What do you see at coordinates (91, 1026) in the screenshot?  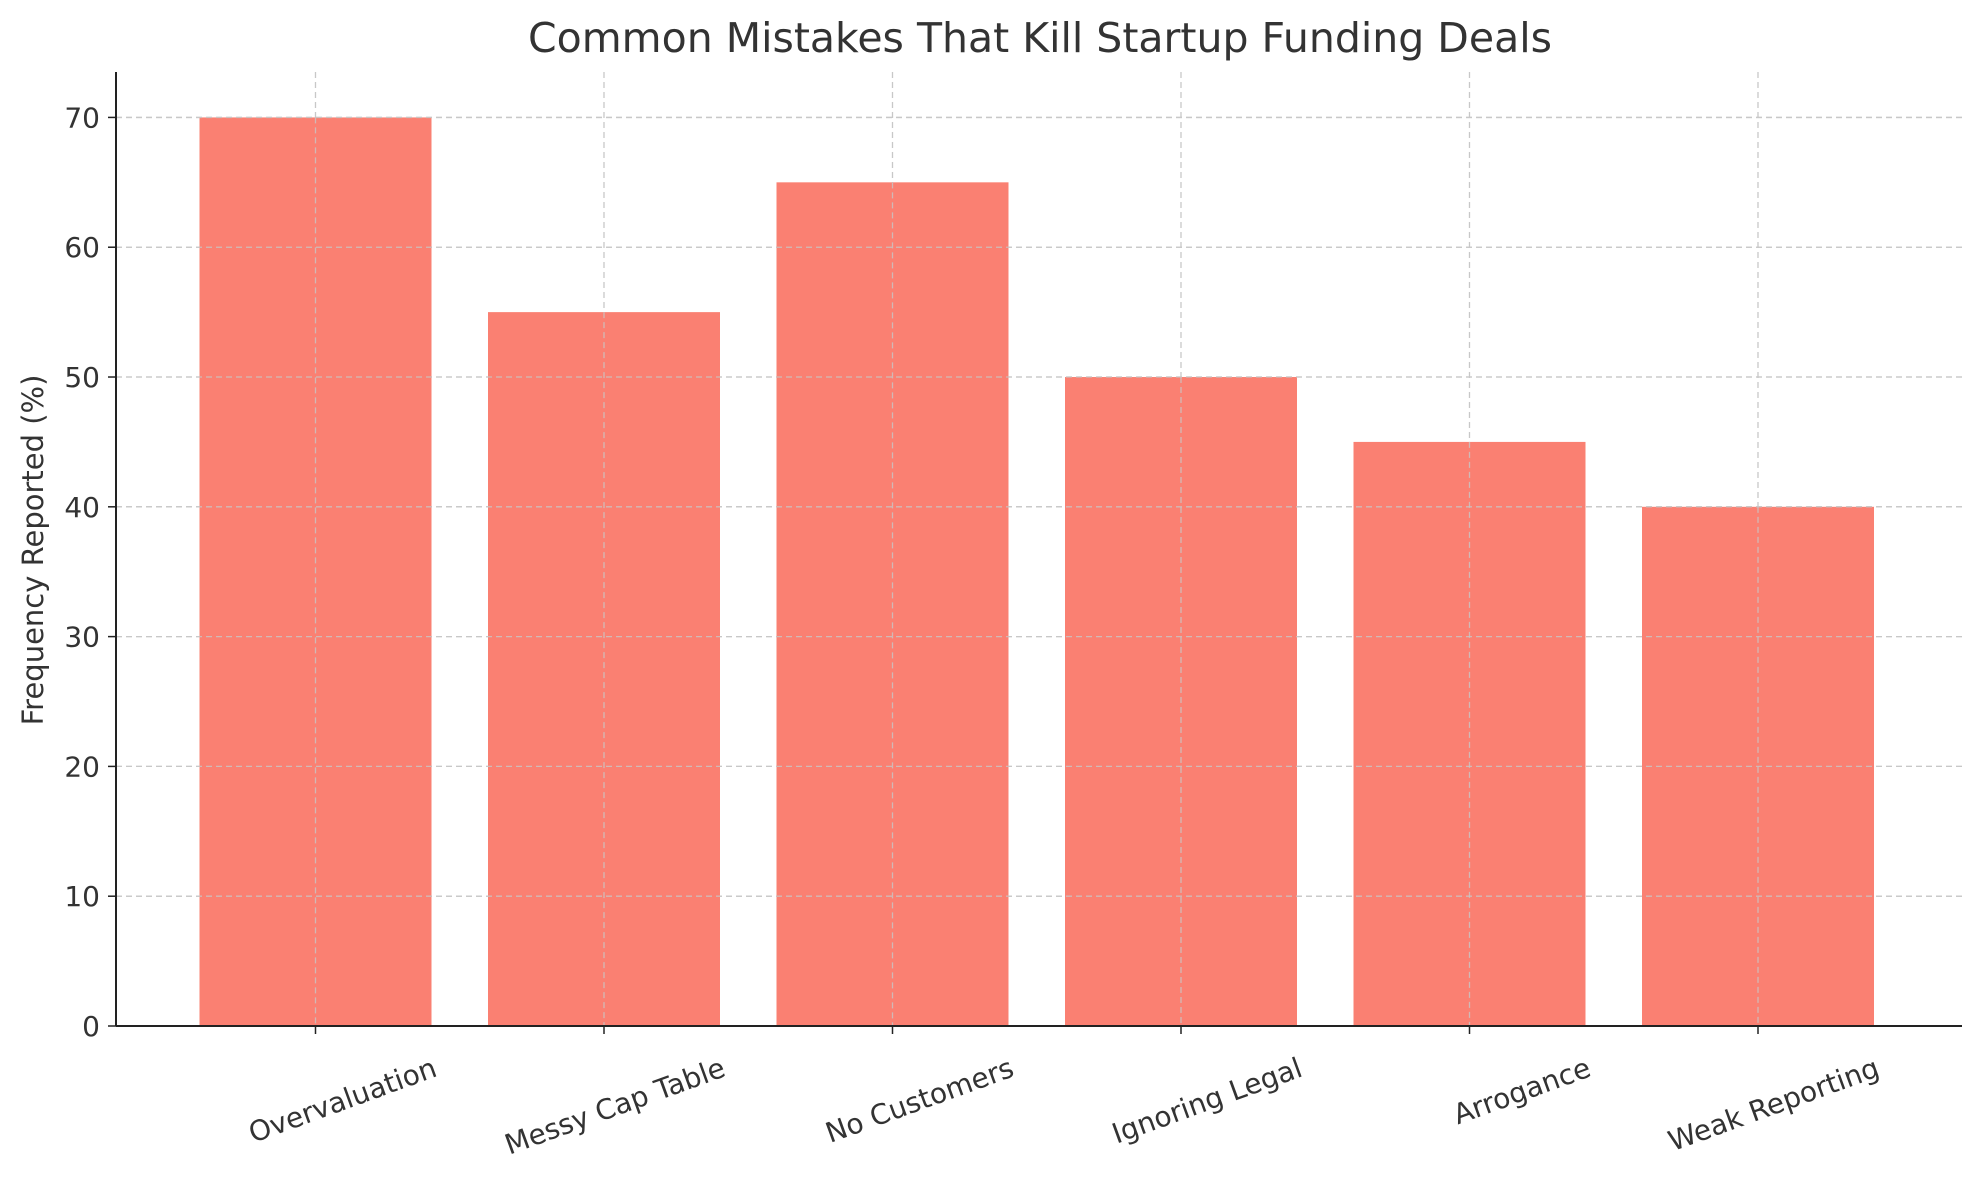 I see `y-tick-label: 0` at bounding box center [91, 1026].